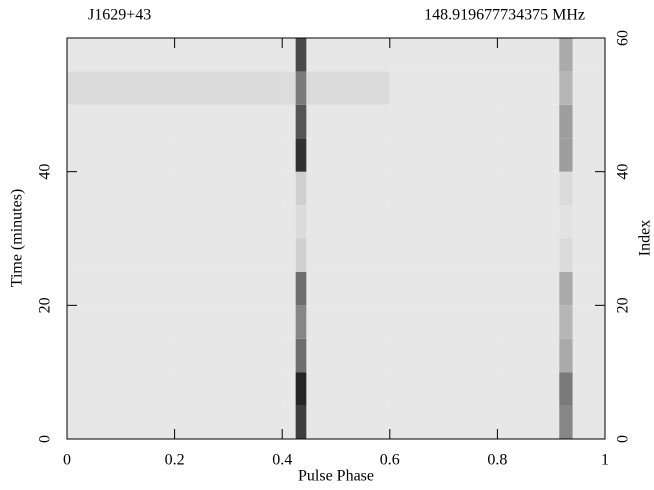 The image size is (654, 490). I want to click on x-tick-label: 0.2, so click(175, 460).